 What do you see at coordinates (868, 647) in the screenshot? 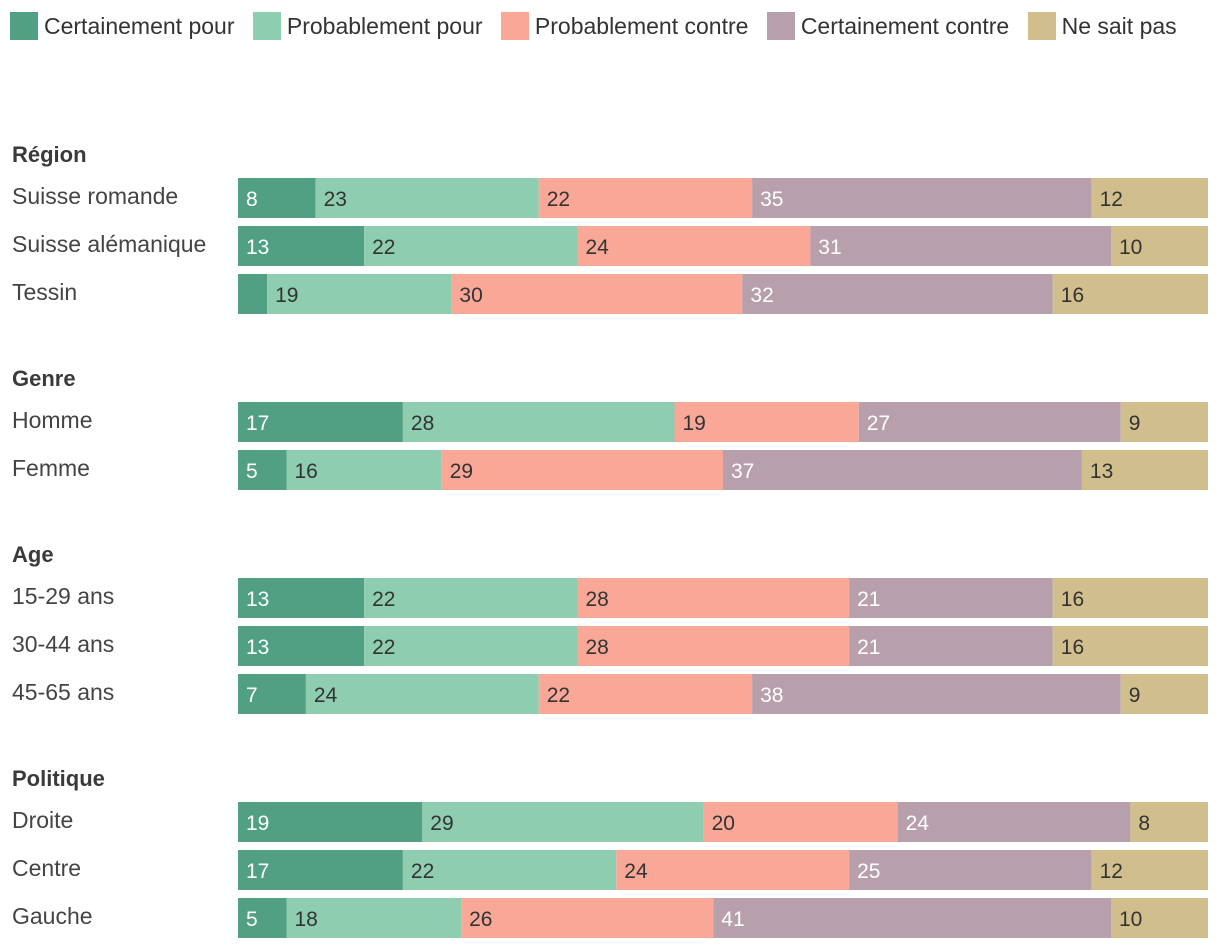
I see `value-label: 21` at bounding box center [868, 647].